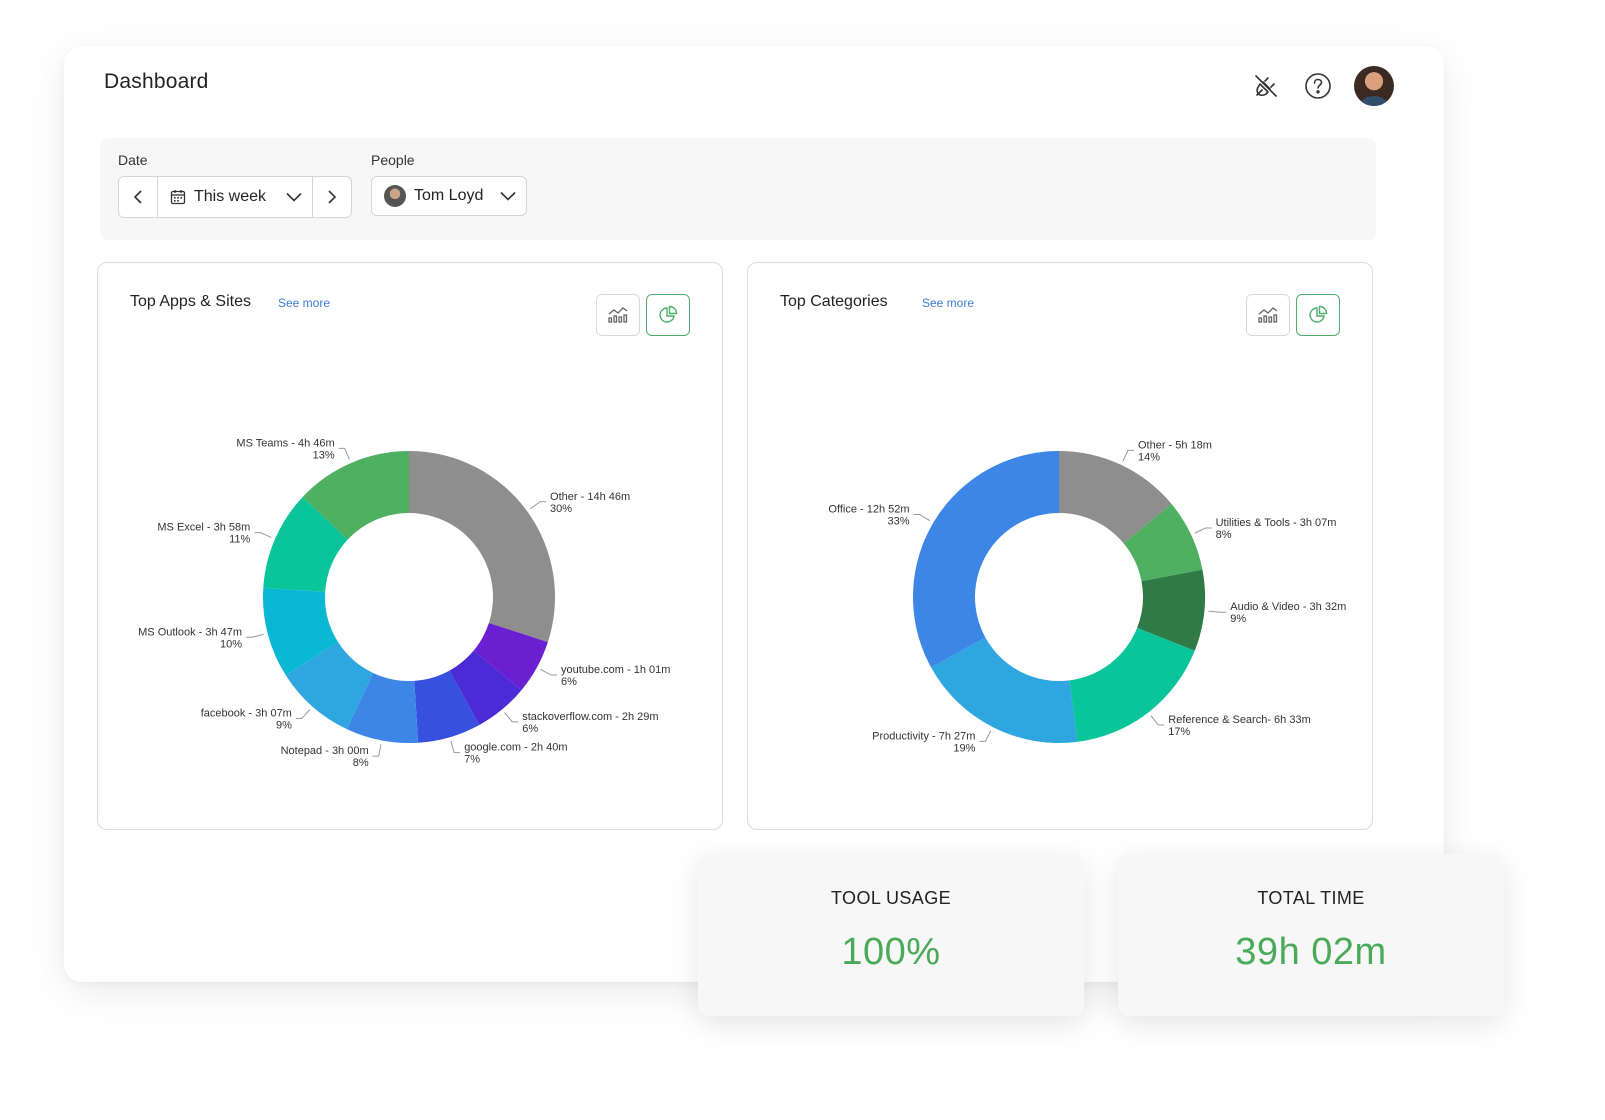  What do you see at coordinates (133, 160) in the screenshot?
I see `date-label: Date` at bounding box center [133, 160].